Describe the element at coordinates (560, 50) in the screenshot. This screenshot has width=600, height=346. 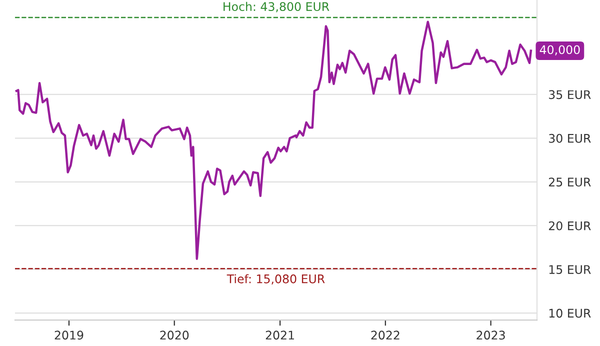
I see `annotation: 40,000` at that location.